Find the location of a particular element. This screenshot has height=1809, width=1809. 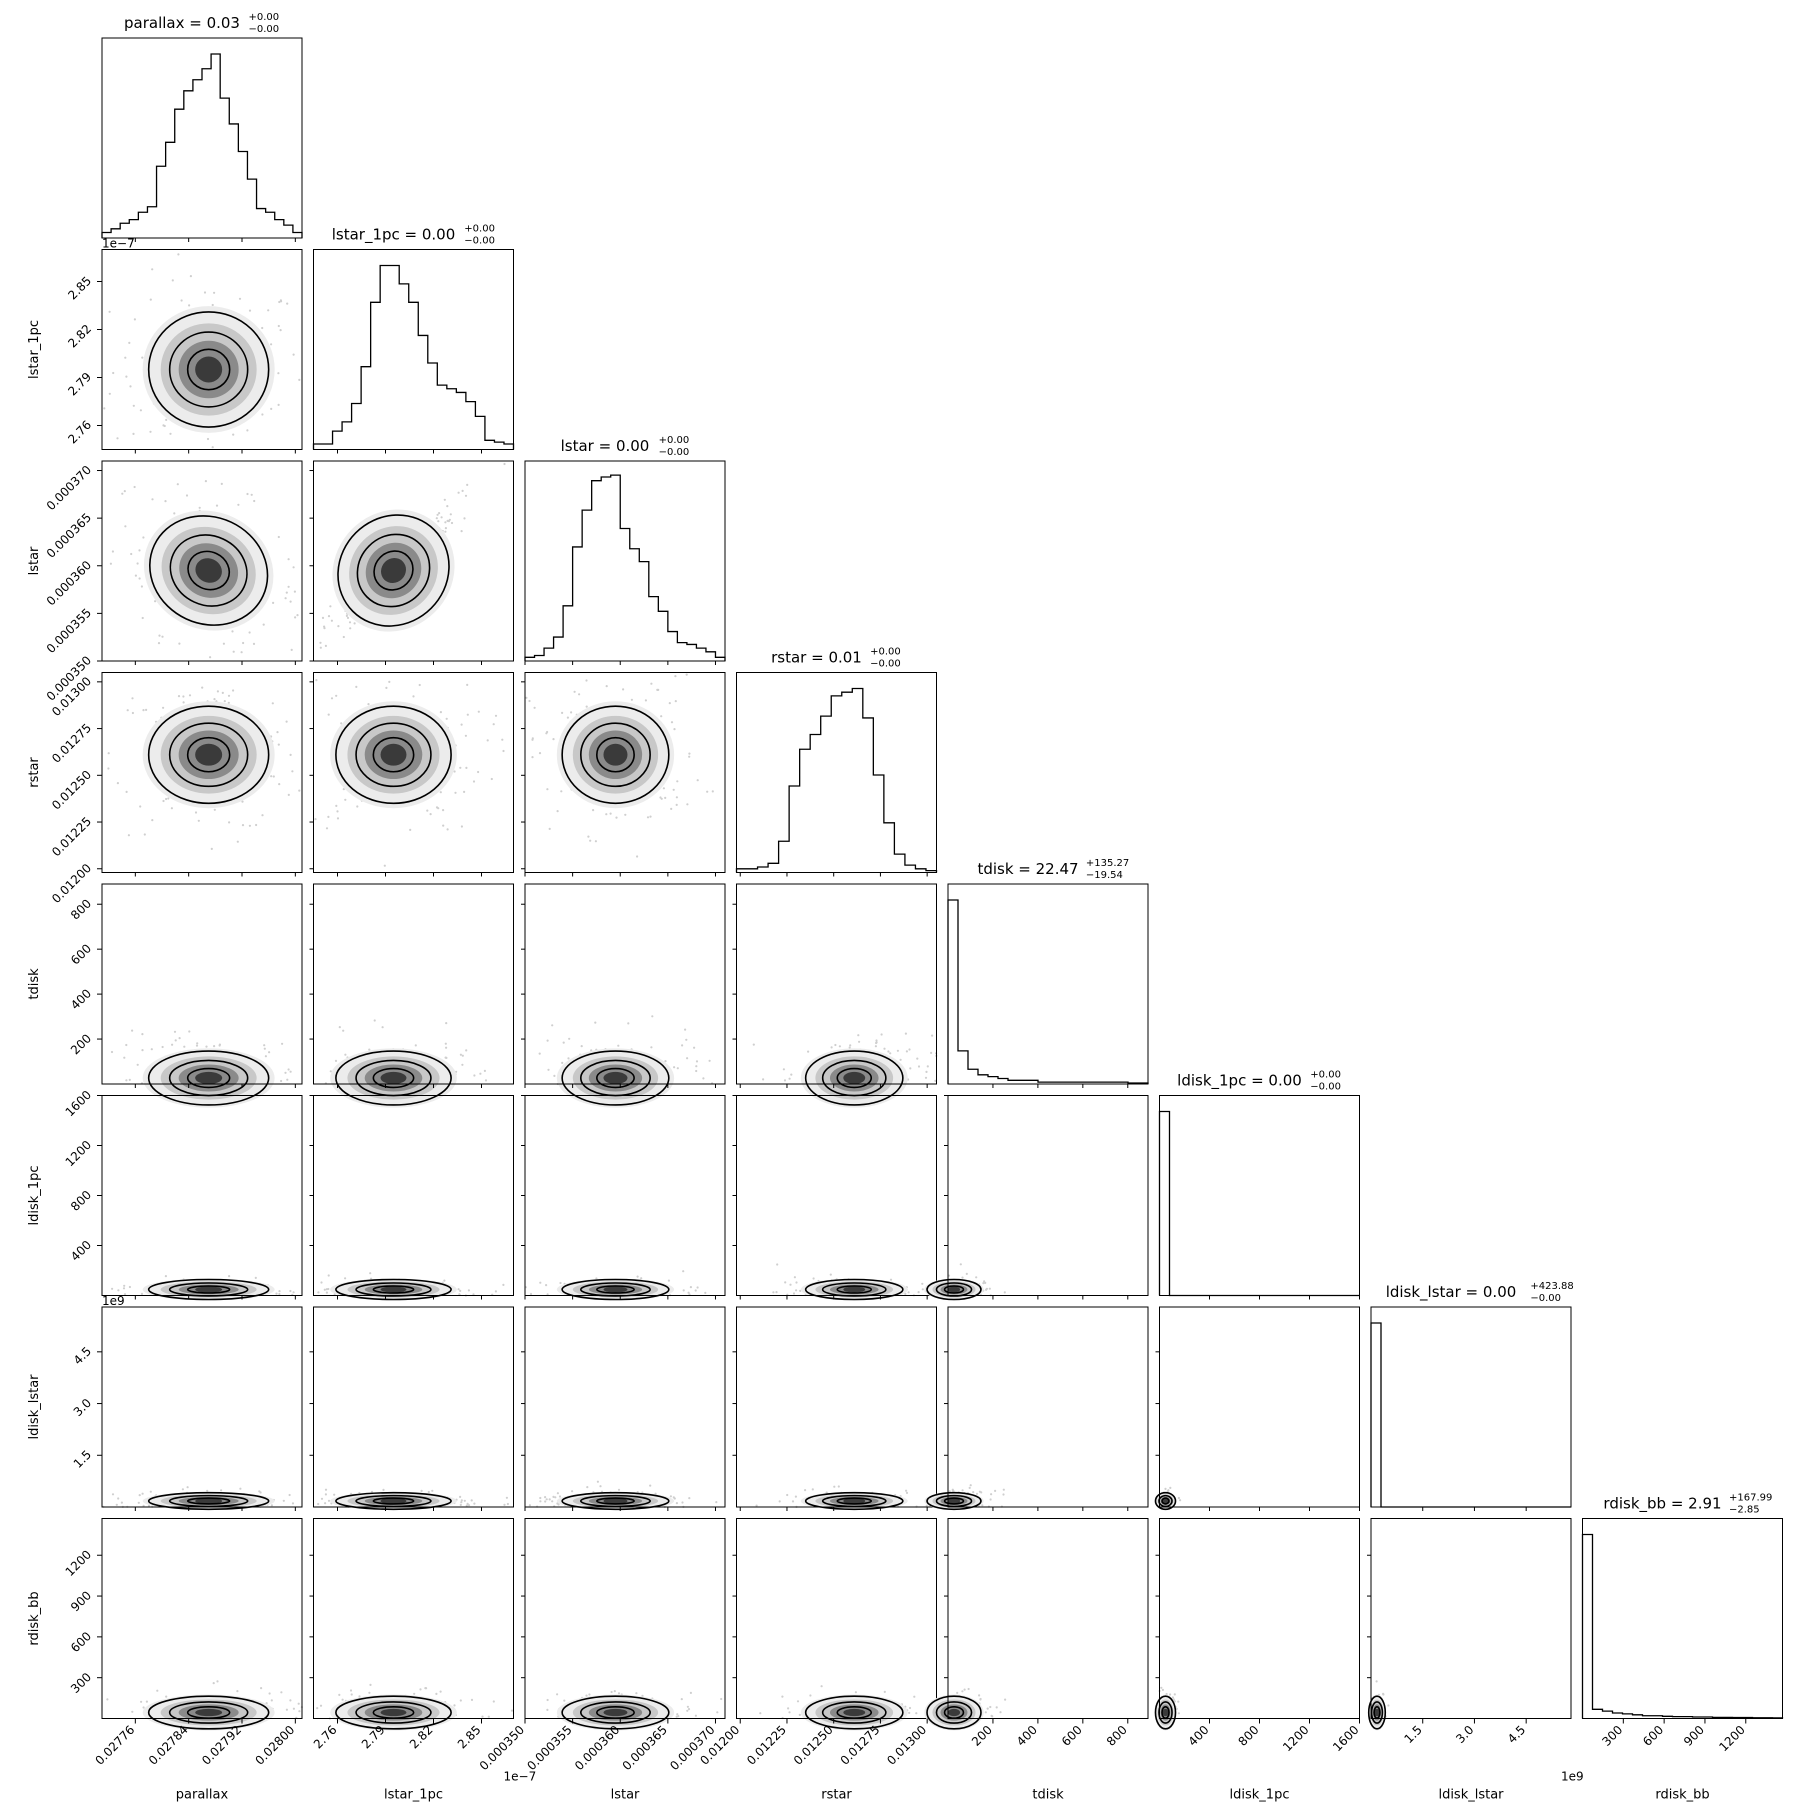

title-lstar_1pc: lstar_1pc = 0.00 +0.00−0.00 is located at coordinates (413, 235).